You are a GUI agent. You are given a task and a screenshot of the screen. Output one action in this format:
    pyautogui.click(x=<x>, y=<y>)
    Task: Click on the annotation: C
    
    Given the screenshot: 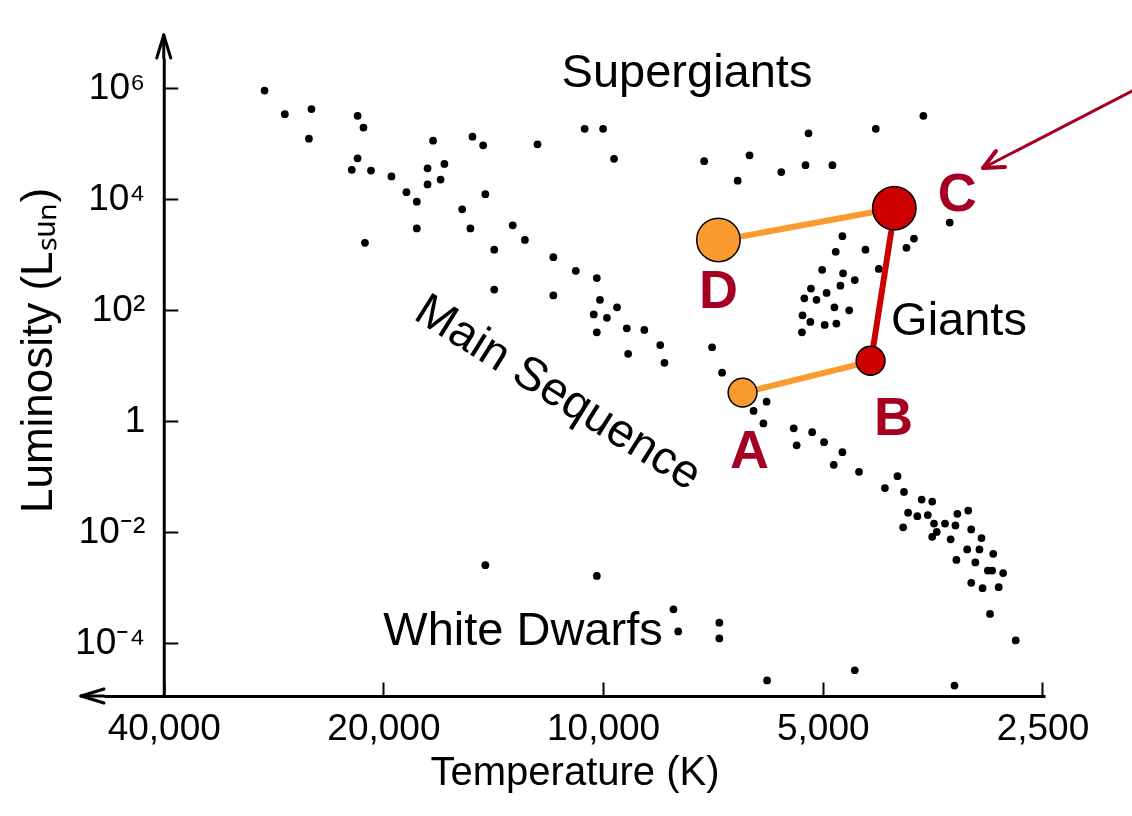 What is the action you would take?
    pyautogui.click(x=957, y=192)
    